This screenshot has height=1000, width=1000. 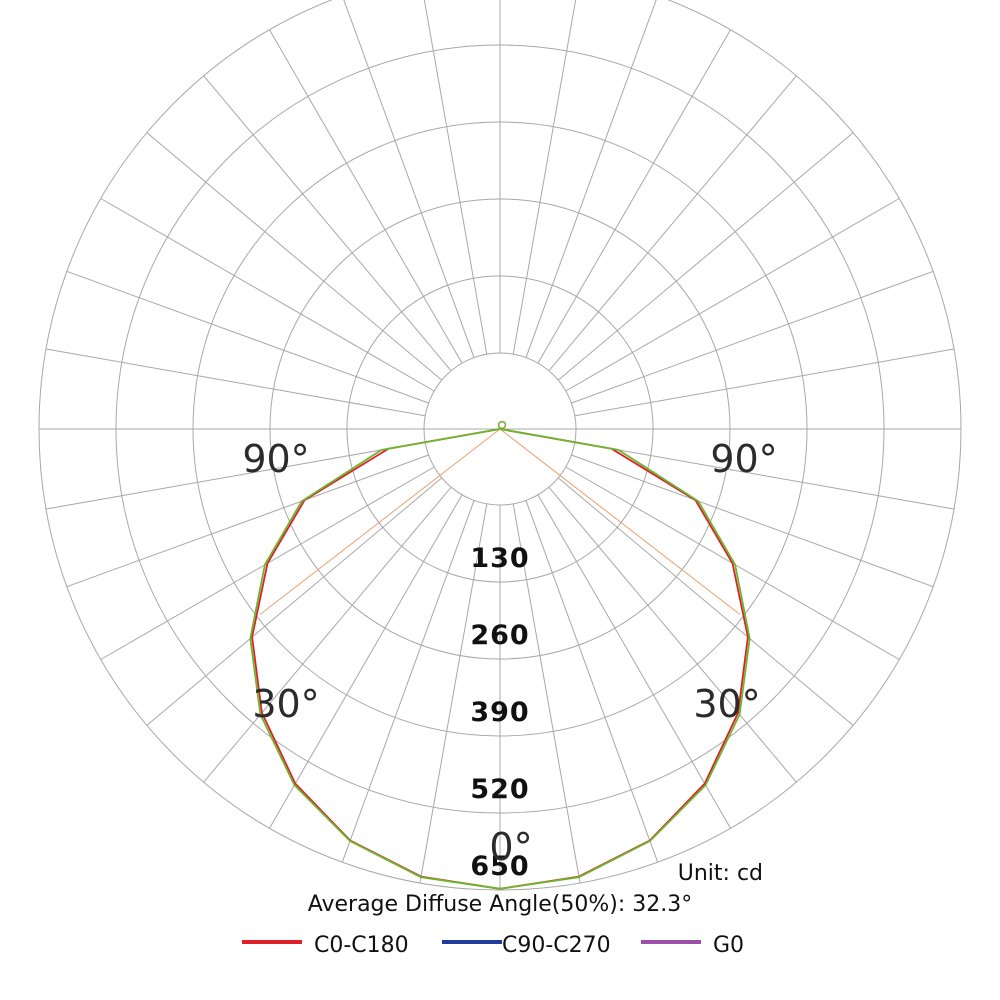 I want to click on half-max-lines, so click(x=500, y=521).